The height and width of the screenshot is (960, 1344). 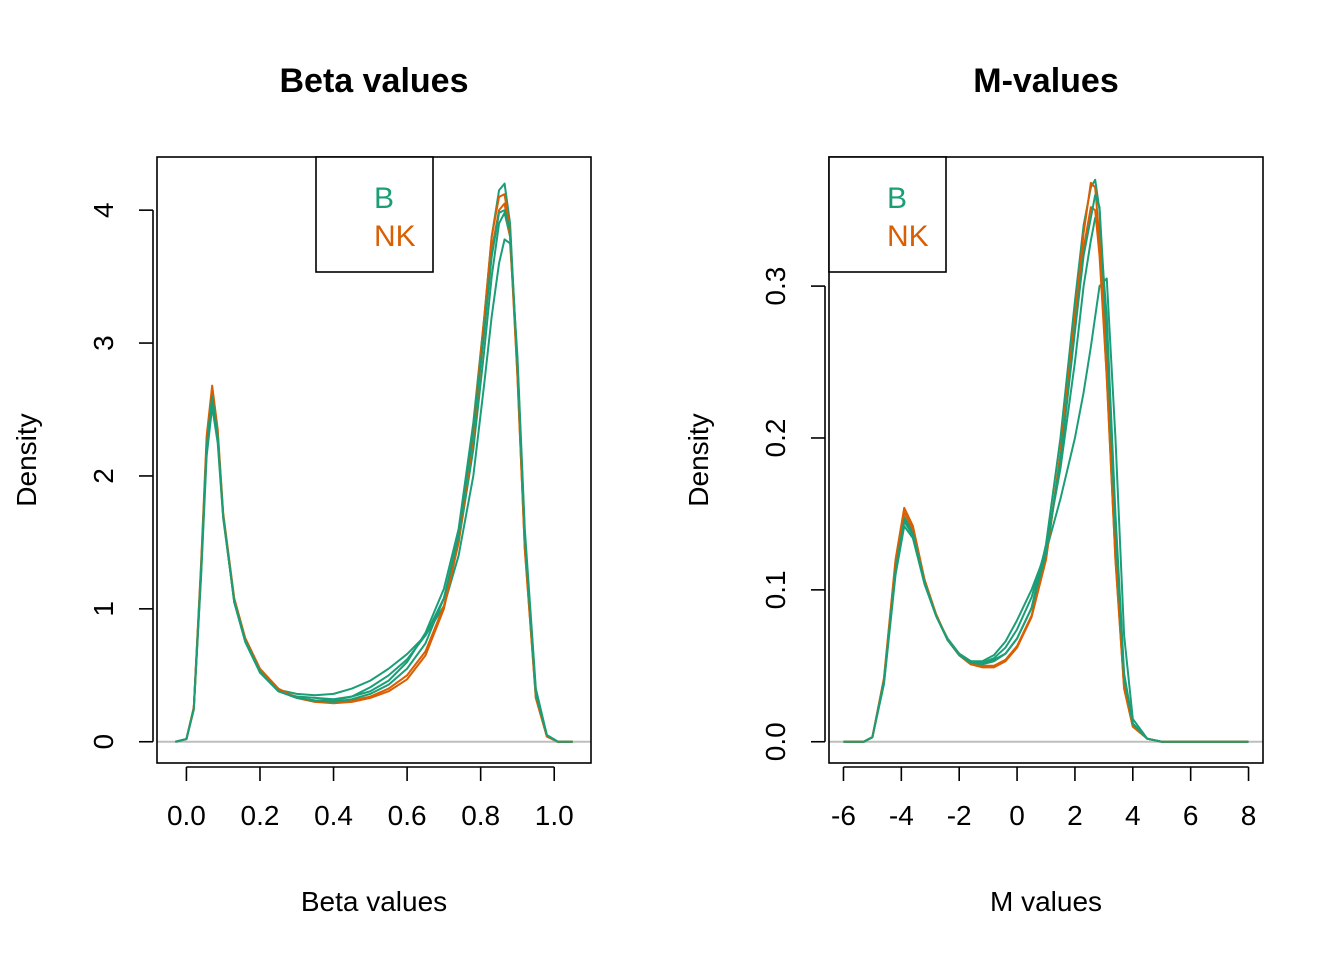 What do you see at coordinates (374, 901) in the screenshot?
I see `x-axis-label: Beta values` at bounding box center [374, 901].